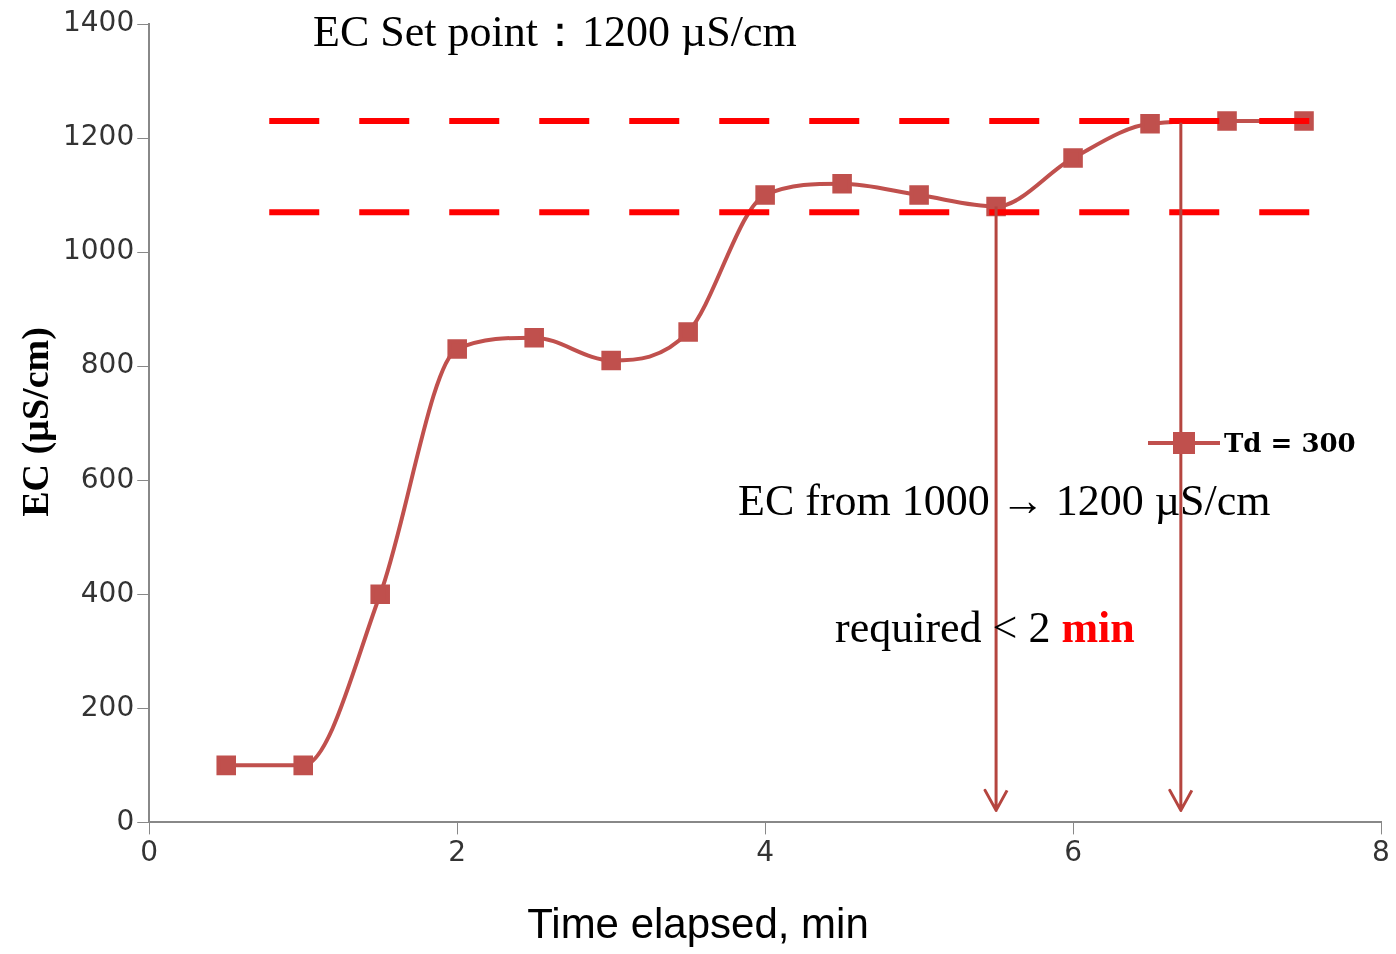 This screenshot has width=1396, height=954. I want to click on x-tick-label: 2, so click(457, 852).